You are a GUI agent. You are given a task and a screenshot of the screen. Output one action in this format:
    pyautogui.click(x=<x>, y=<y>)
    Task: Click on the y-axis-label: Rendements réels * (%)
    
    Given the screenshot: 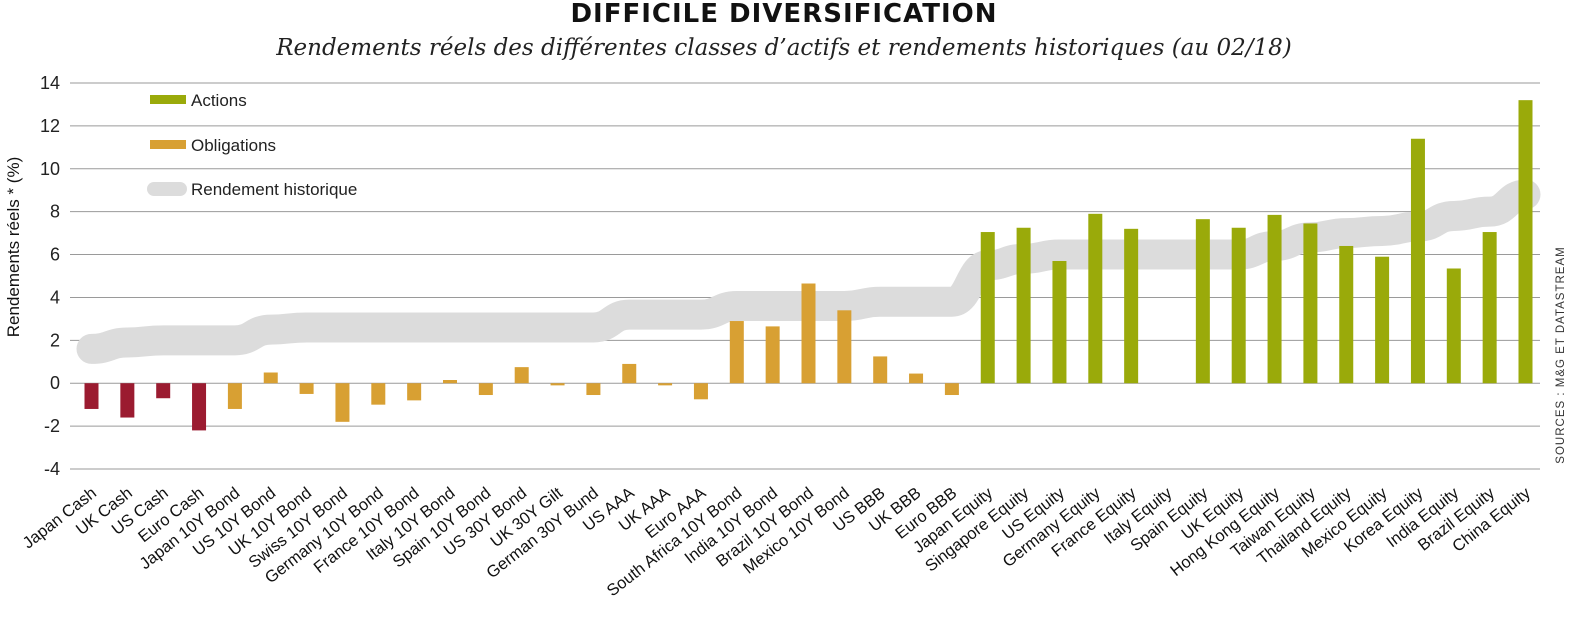 What is the action you would take?
    pyautogui.click(x=13, y=247)
    